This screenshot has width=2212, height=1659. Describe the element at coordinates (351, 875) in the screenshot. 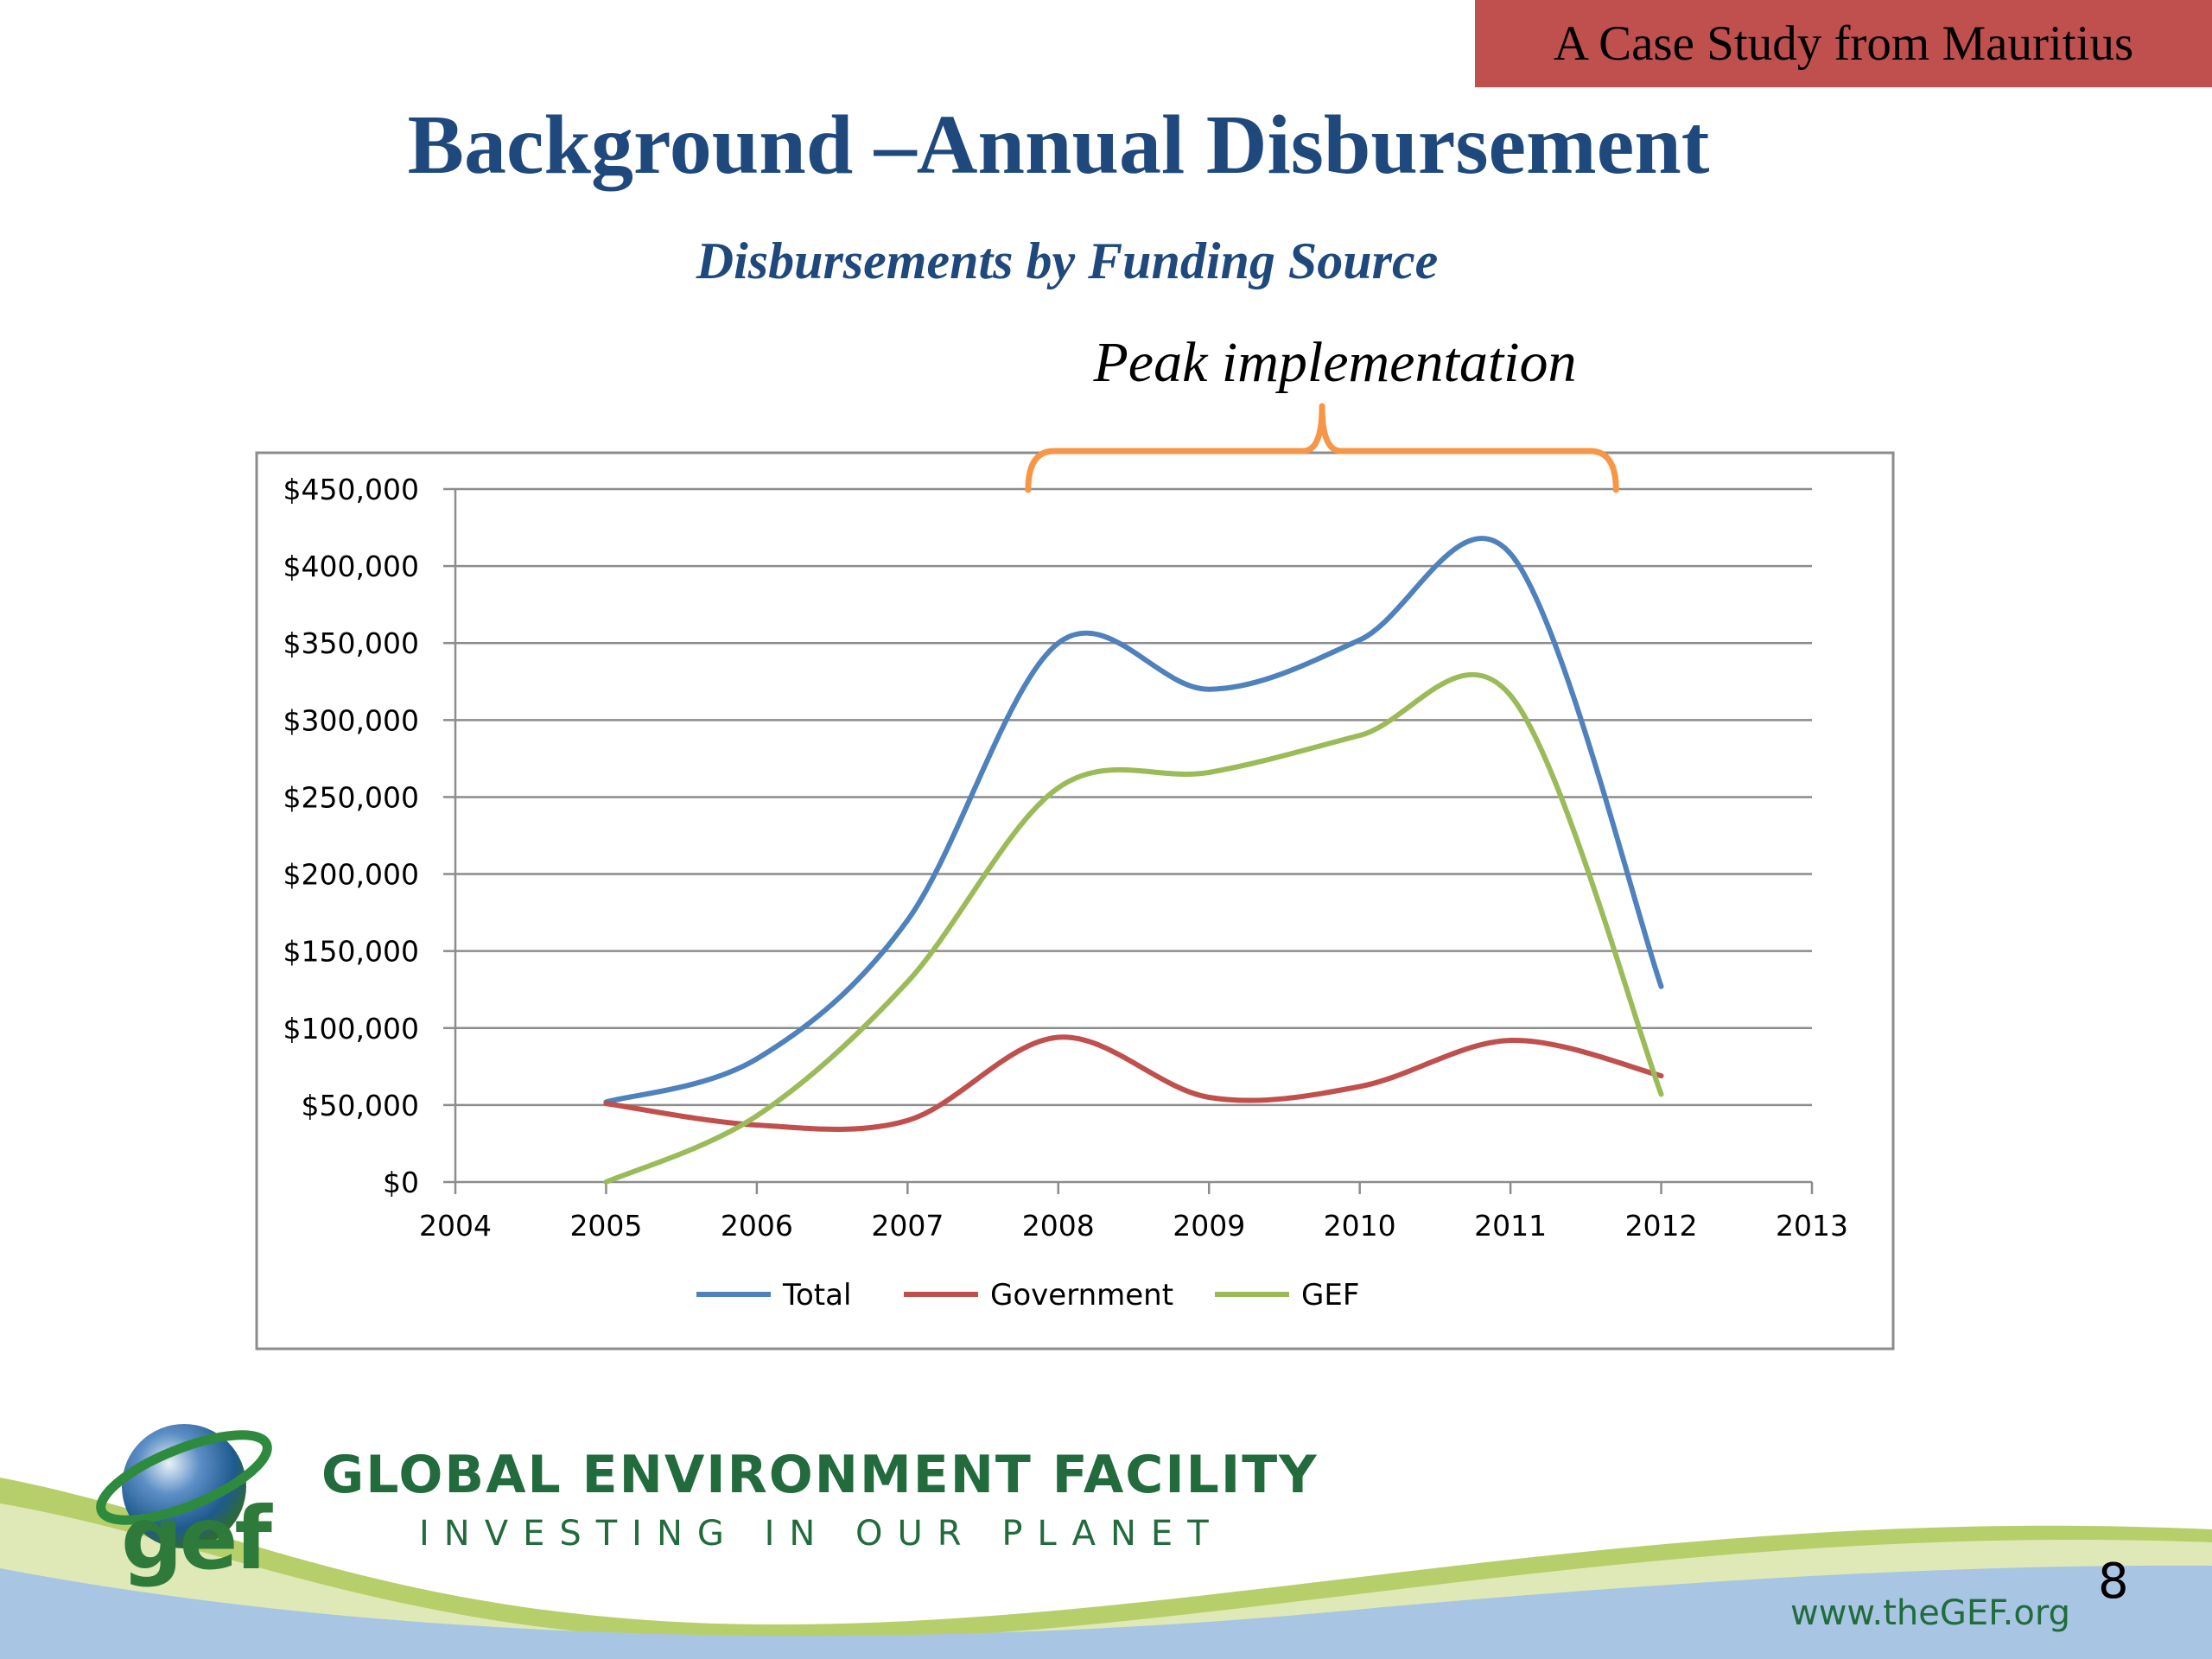

I see `y-tick-label: $200,000` at that location.